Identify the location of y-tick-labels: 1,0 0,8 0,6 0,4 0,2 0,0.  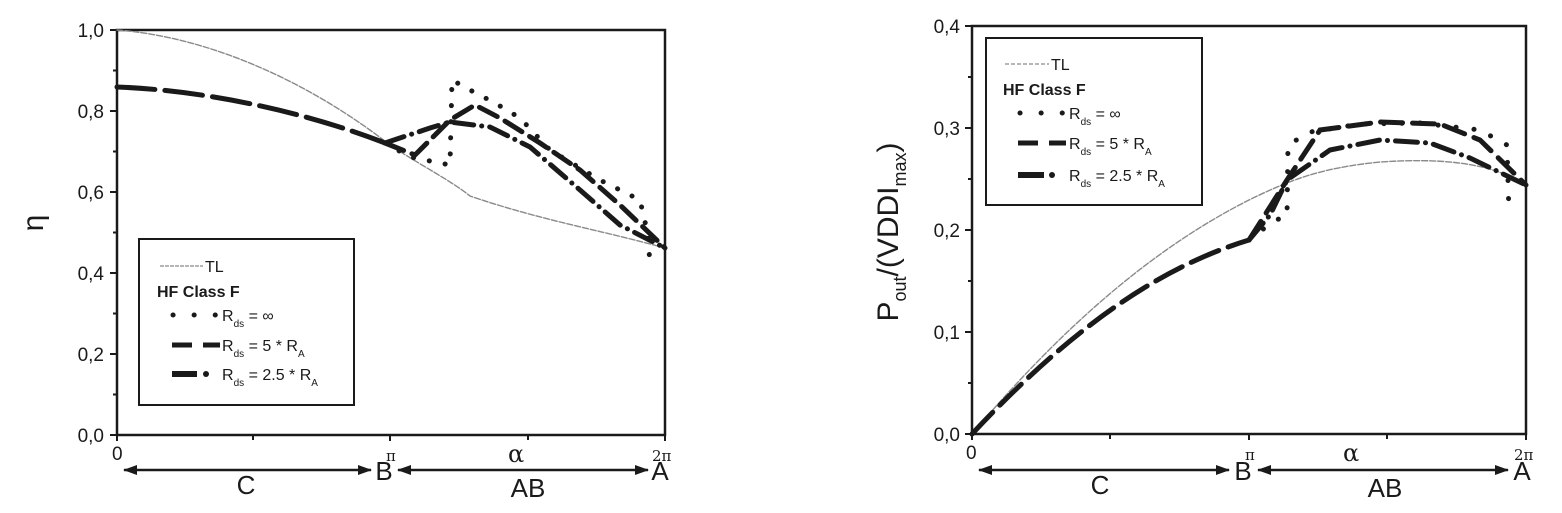
(91, 234).